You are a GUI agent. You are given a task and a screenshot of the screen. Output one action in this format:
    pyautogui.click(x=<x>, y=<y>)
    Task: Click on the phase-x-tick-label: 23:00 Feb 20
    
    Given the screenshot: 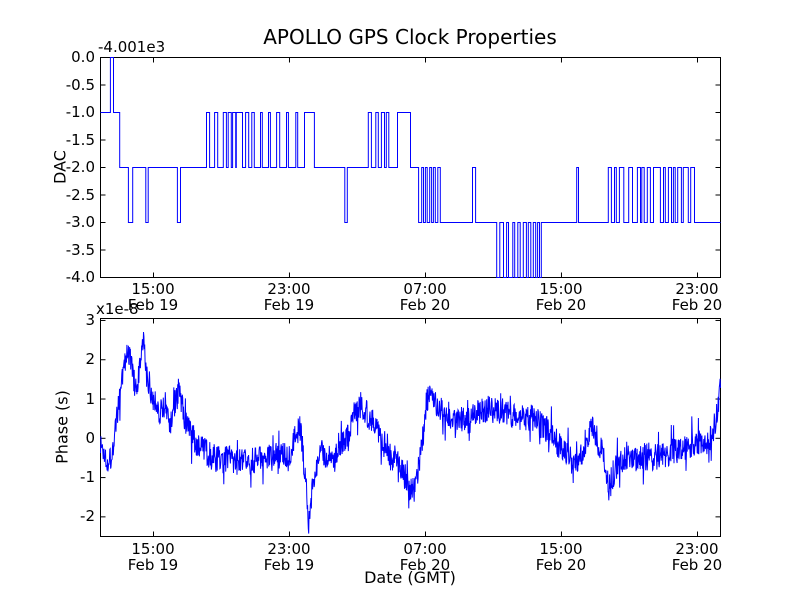 What is the action you would take?
    pyautogui.click(x=697, y=557)
    